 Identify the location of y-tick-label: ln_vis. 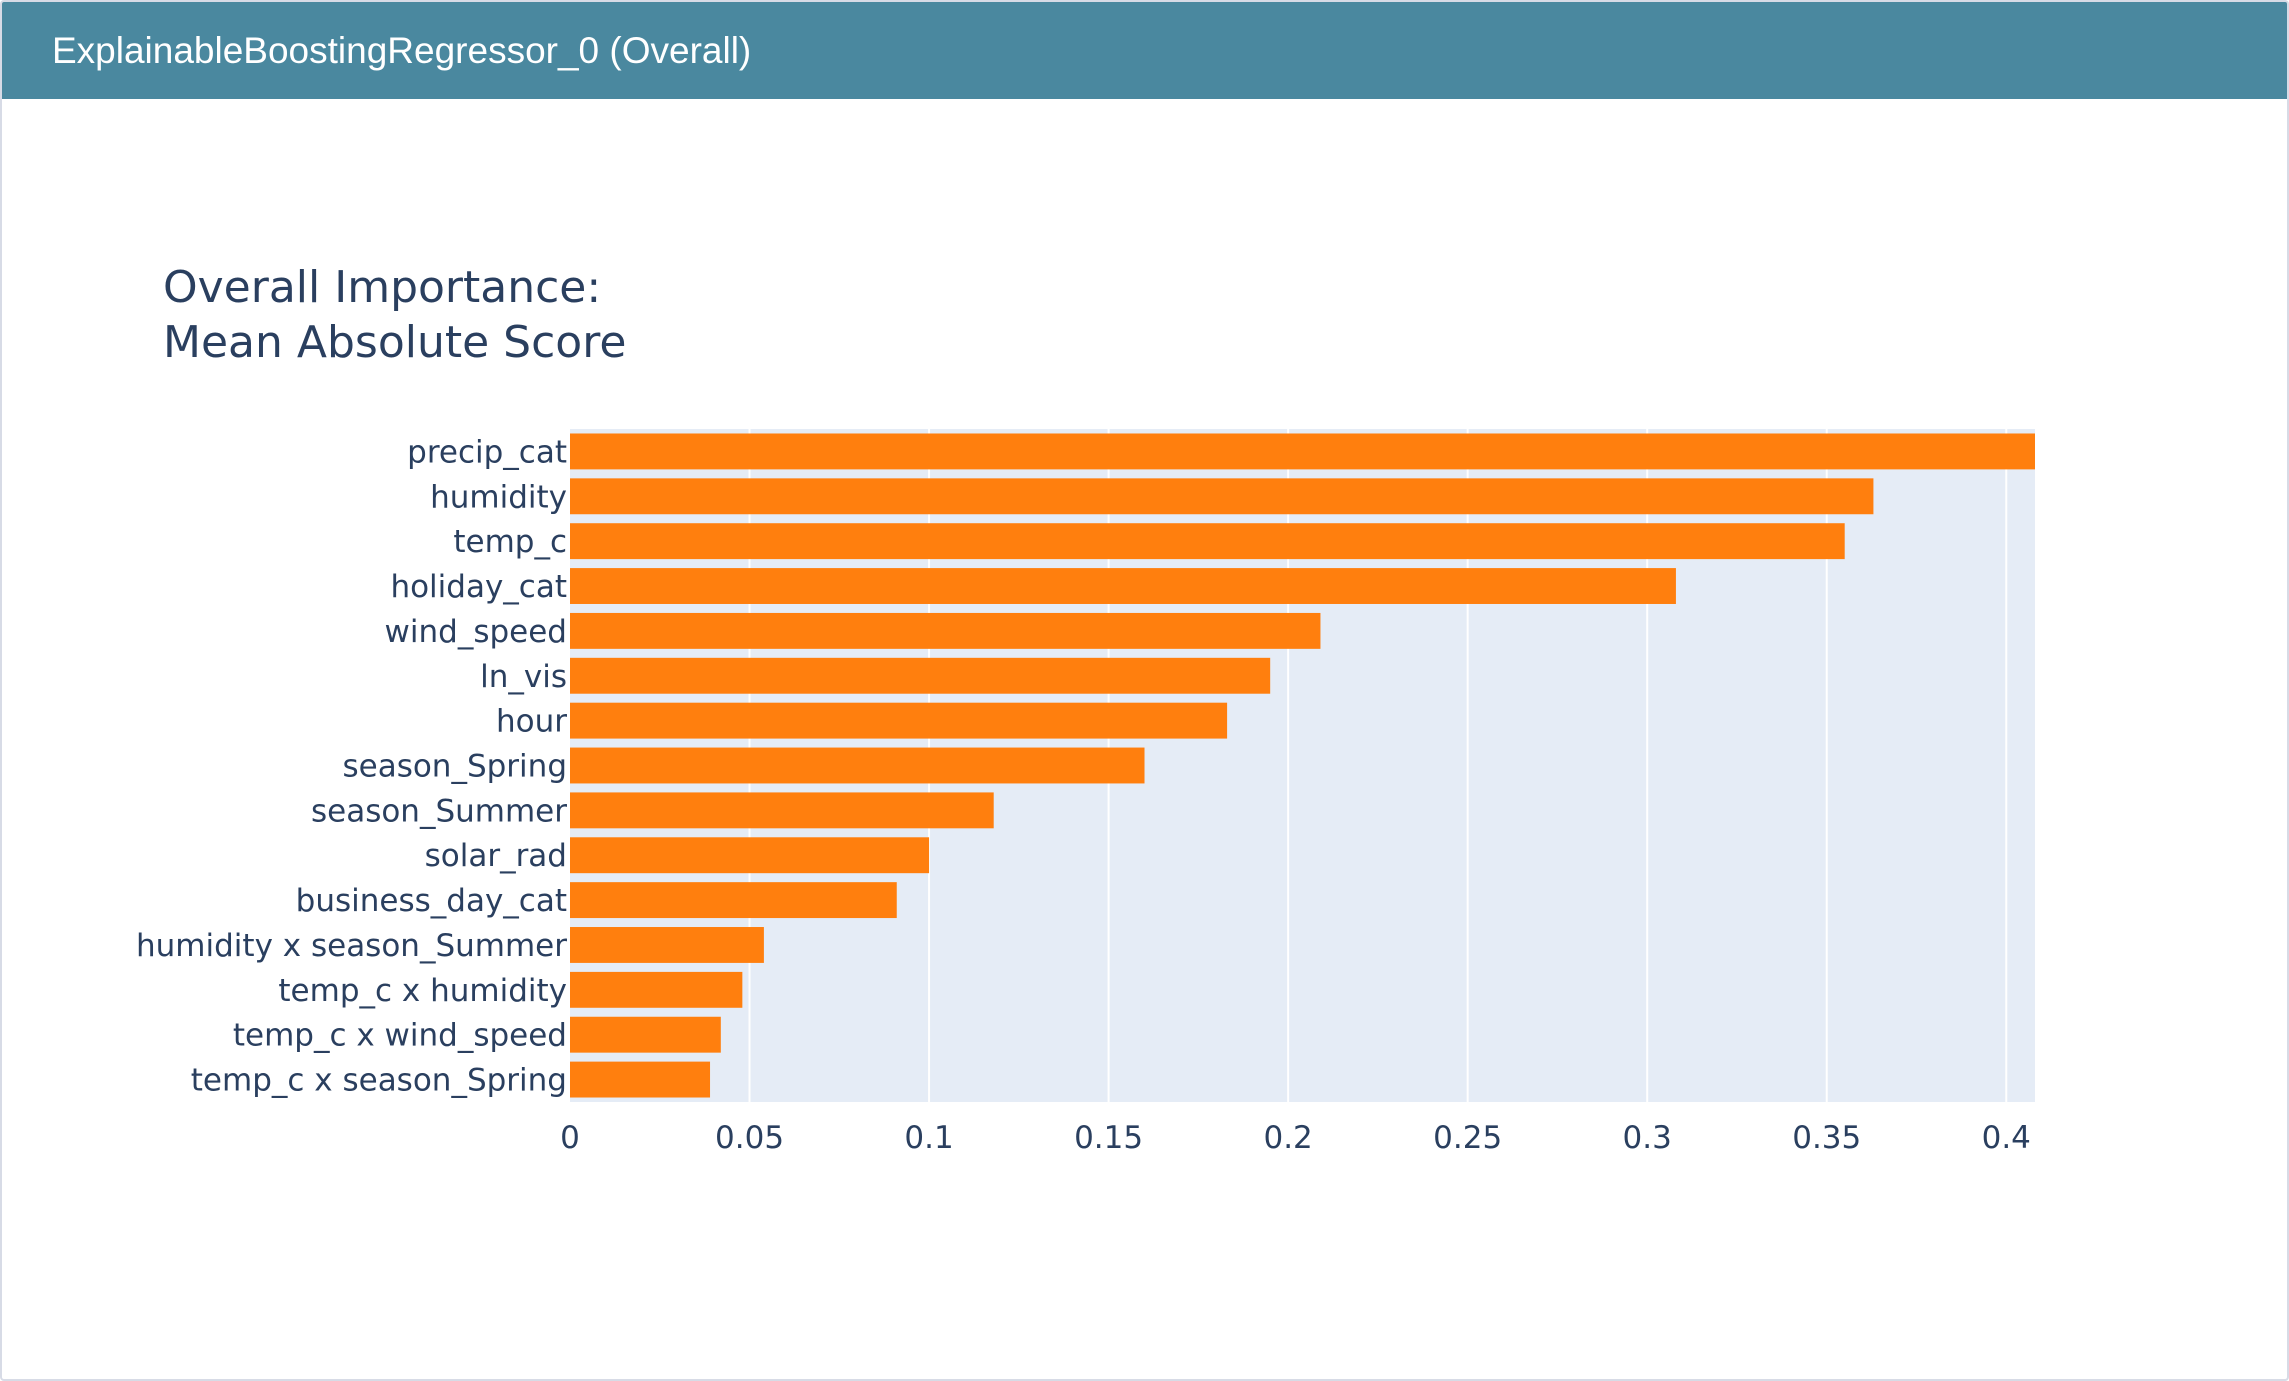
(523, 677).